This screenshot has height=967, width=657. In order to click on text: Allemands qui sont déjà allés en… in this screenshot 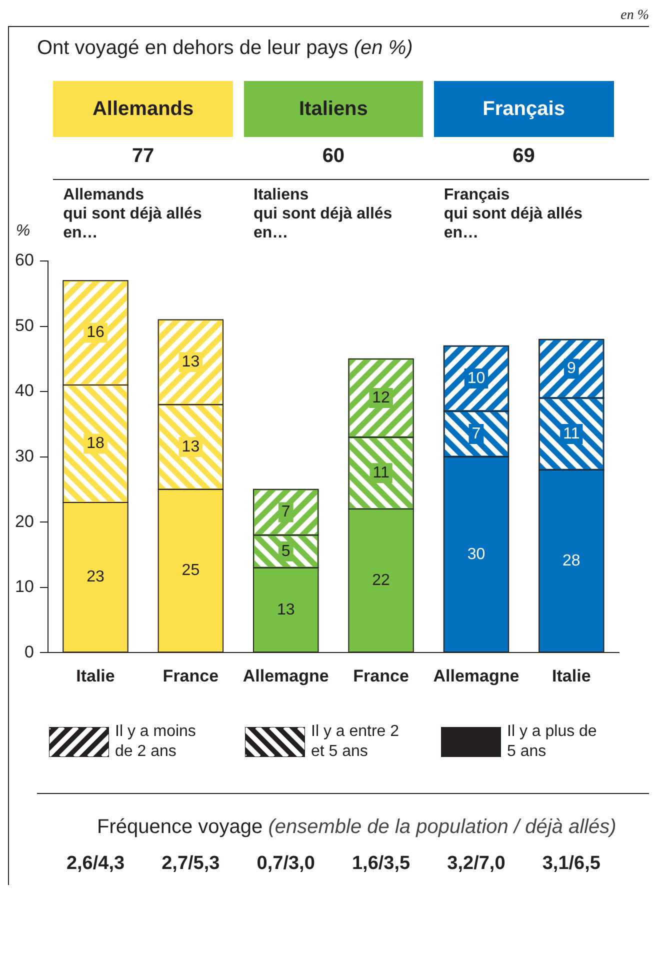, I will do `click(132, 214)`.